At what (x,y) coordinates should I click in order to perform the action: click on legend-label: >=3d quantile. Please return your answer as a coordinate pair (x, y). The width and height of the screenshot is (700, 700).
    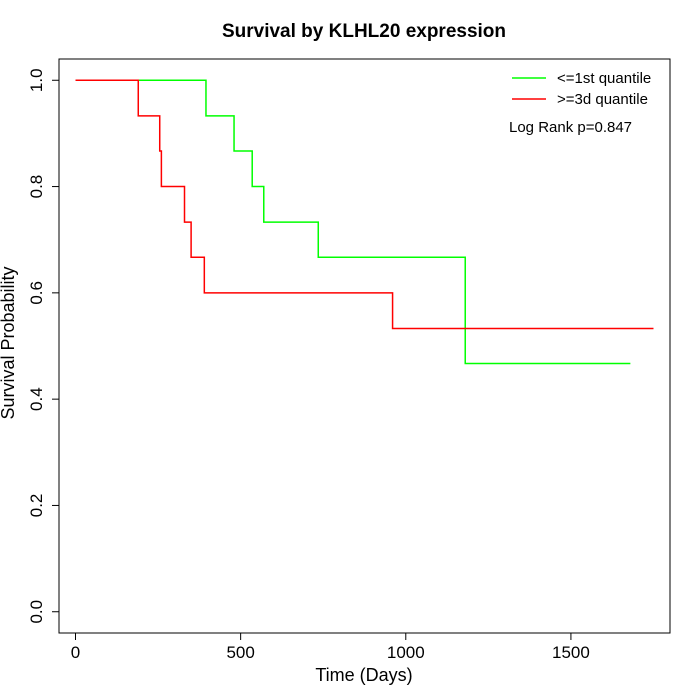
    Looking at the image, I should click on (602, 99).